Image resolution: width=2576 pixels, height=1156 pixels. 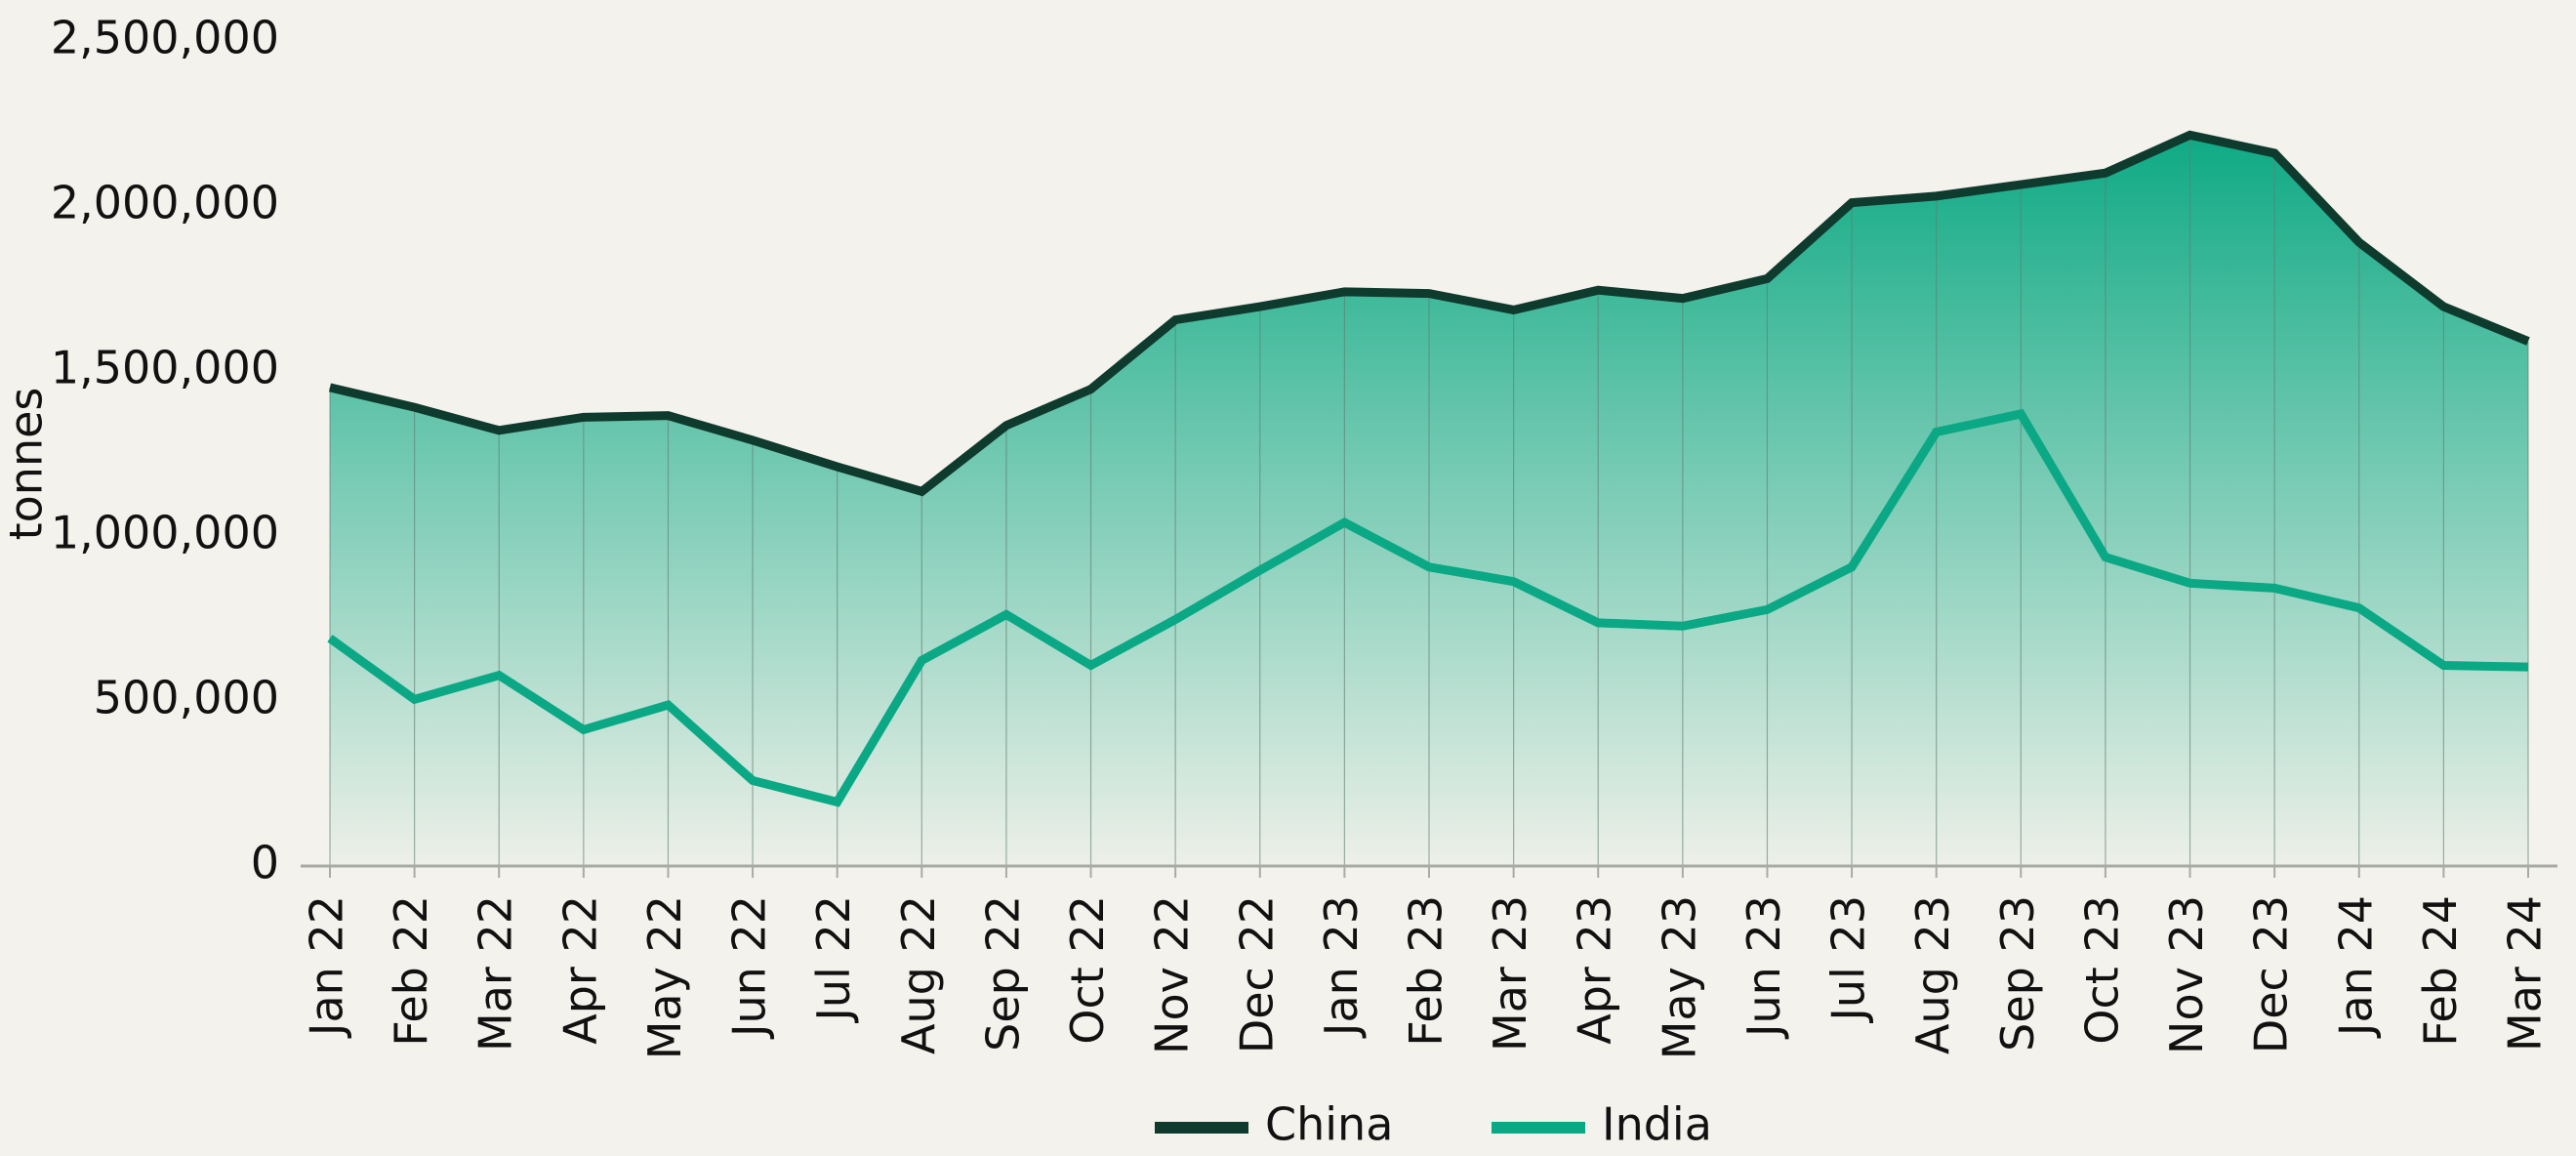 I want to click on x-tick-label: Mar 22, so click(x=496, y=973).